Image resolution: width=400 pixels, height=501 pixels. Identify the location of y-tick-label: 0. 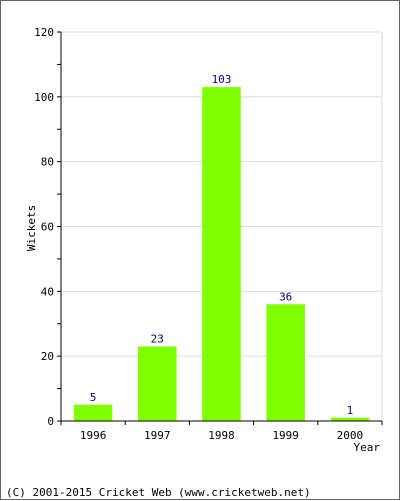
(50, 421).